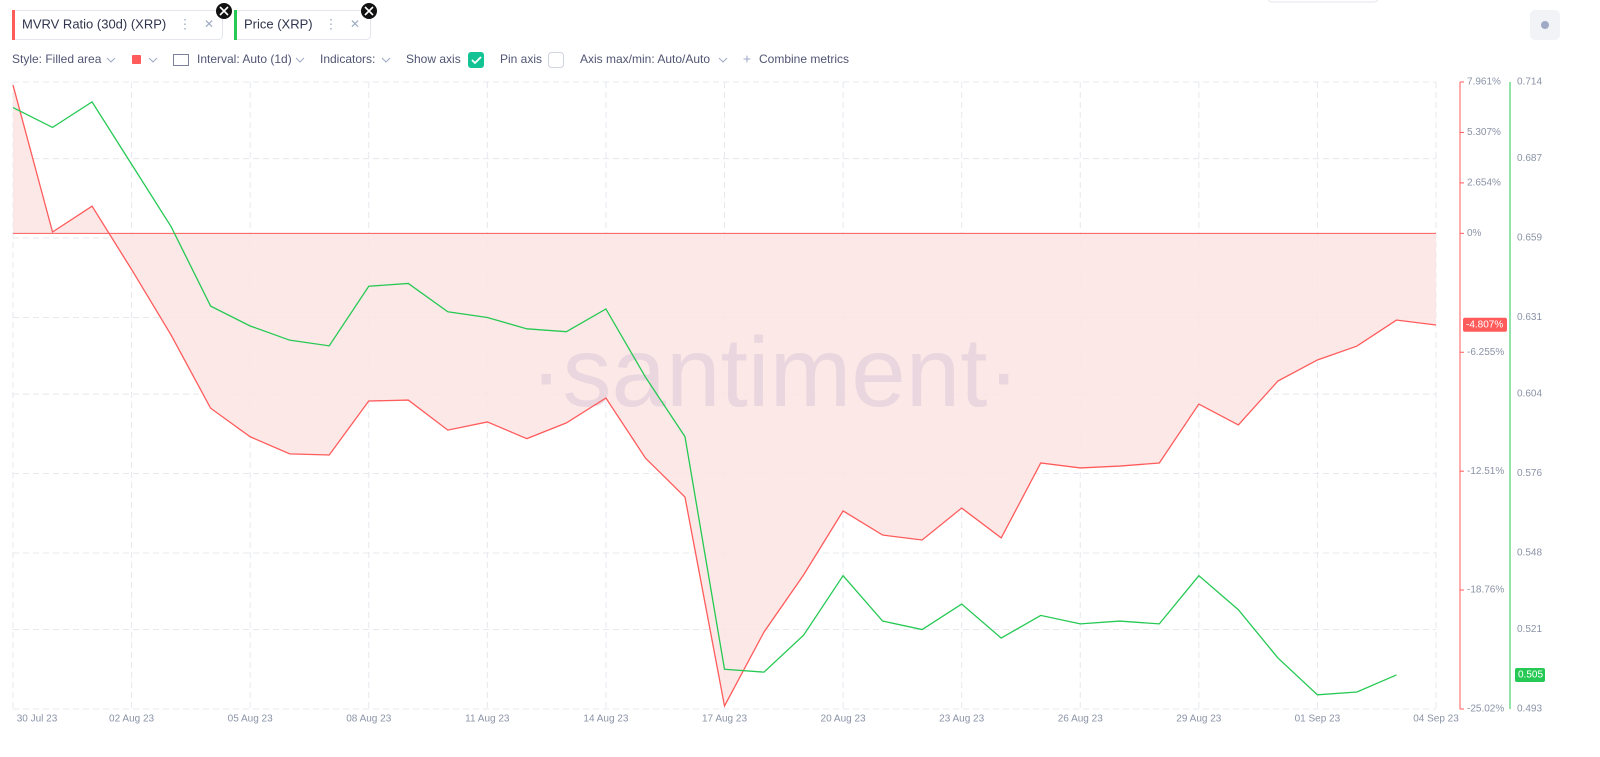 Image resolution: width=1600 pixels, height=757 pixels. Describe the element at coordinates (37, 719) in the screenshot. I see `x-tick-label: 30 Jul 23` at that location.